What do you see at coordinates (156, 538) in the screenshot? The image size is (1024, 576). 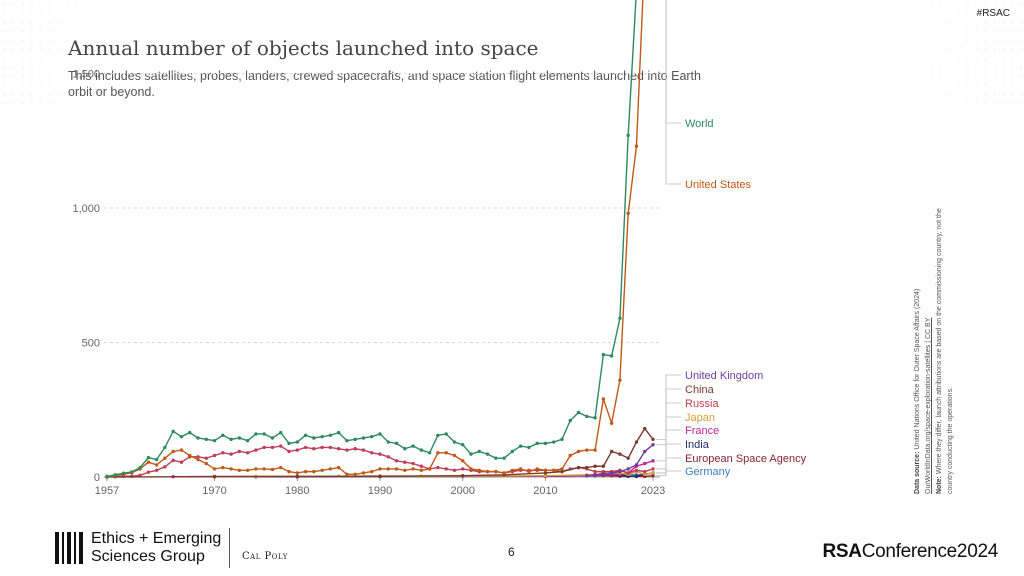 I see `org-name-line1: Ethics + Emerging` at bounding box center [156, 538].